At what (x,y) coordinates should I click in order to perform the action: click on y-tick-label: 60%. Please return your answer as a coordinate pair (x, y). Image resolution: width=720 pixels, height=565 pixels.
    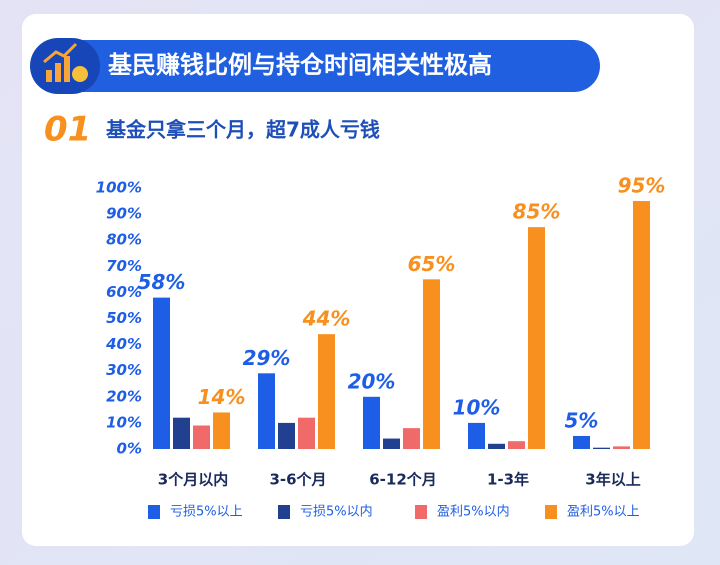
    Looking at the image, I should click on (124, 292).